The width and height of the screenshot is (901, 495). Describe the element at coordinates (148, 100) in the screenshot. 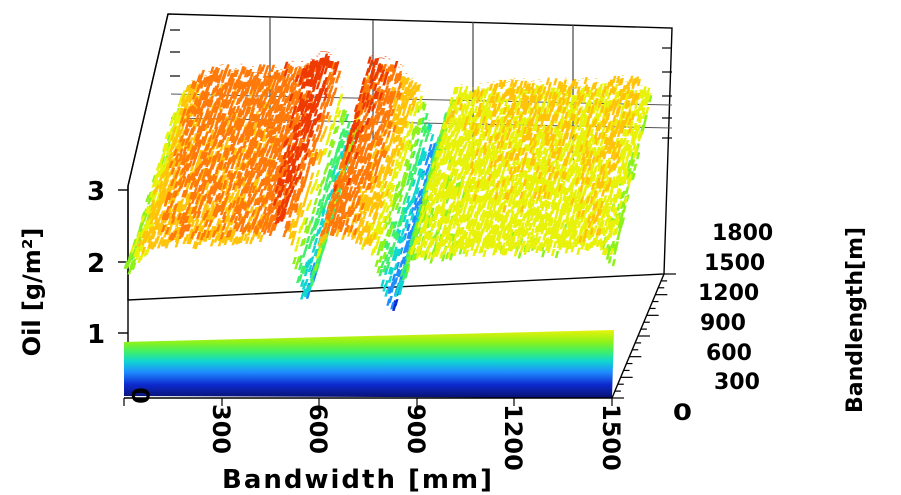

I see `grid-line` at that location.